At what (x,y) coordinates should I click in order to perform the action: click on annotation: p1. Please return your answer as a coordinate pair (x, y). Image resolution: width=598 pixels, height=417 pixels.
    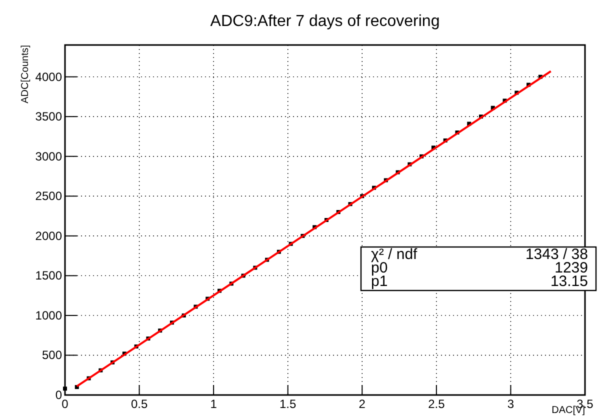
    Looking at the image, I should click on (379, 281).